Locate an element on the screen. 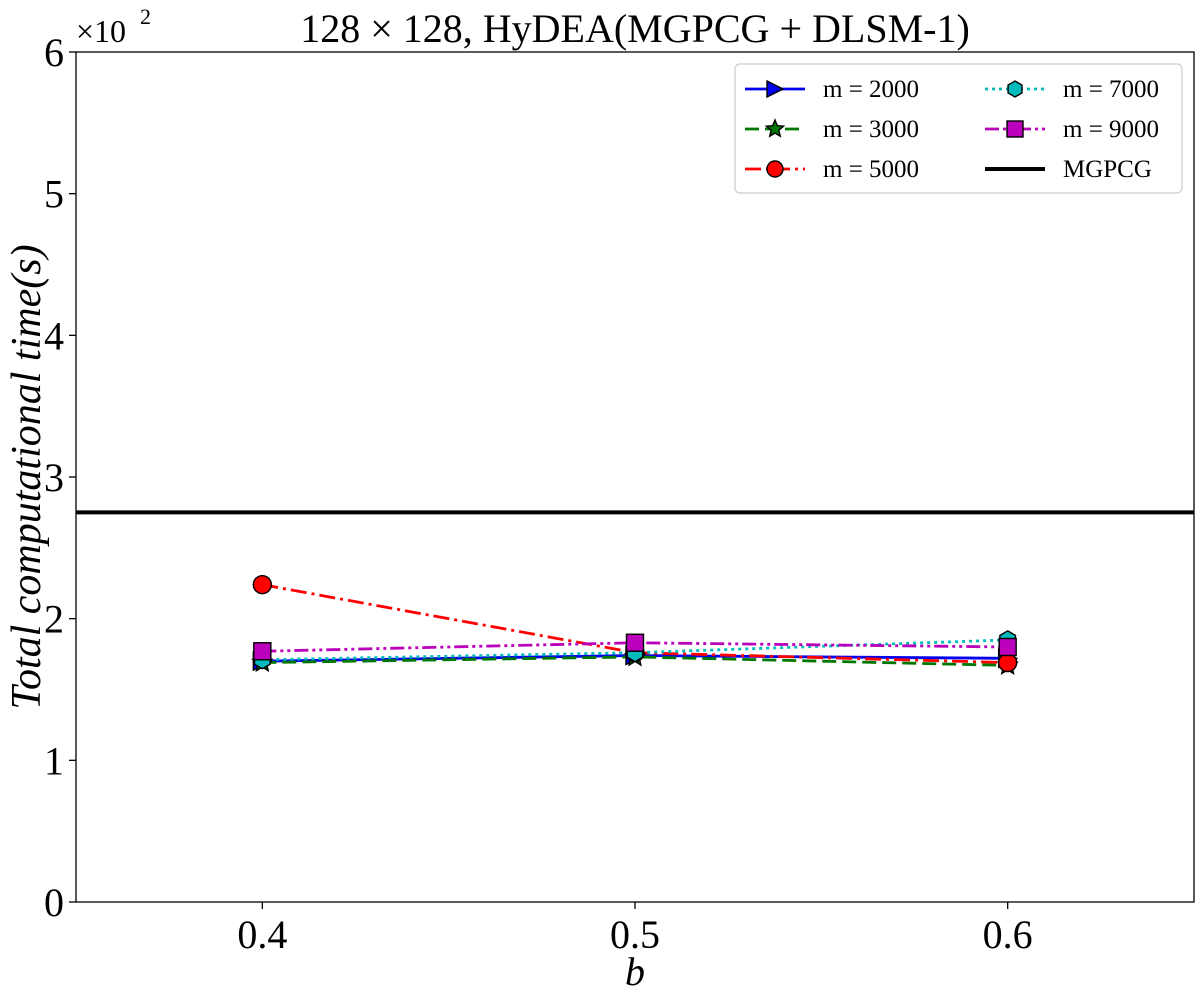  y-tick-label: 5 is located at coordinates (54, 194).